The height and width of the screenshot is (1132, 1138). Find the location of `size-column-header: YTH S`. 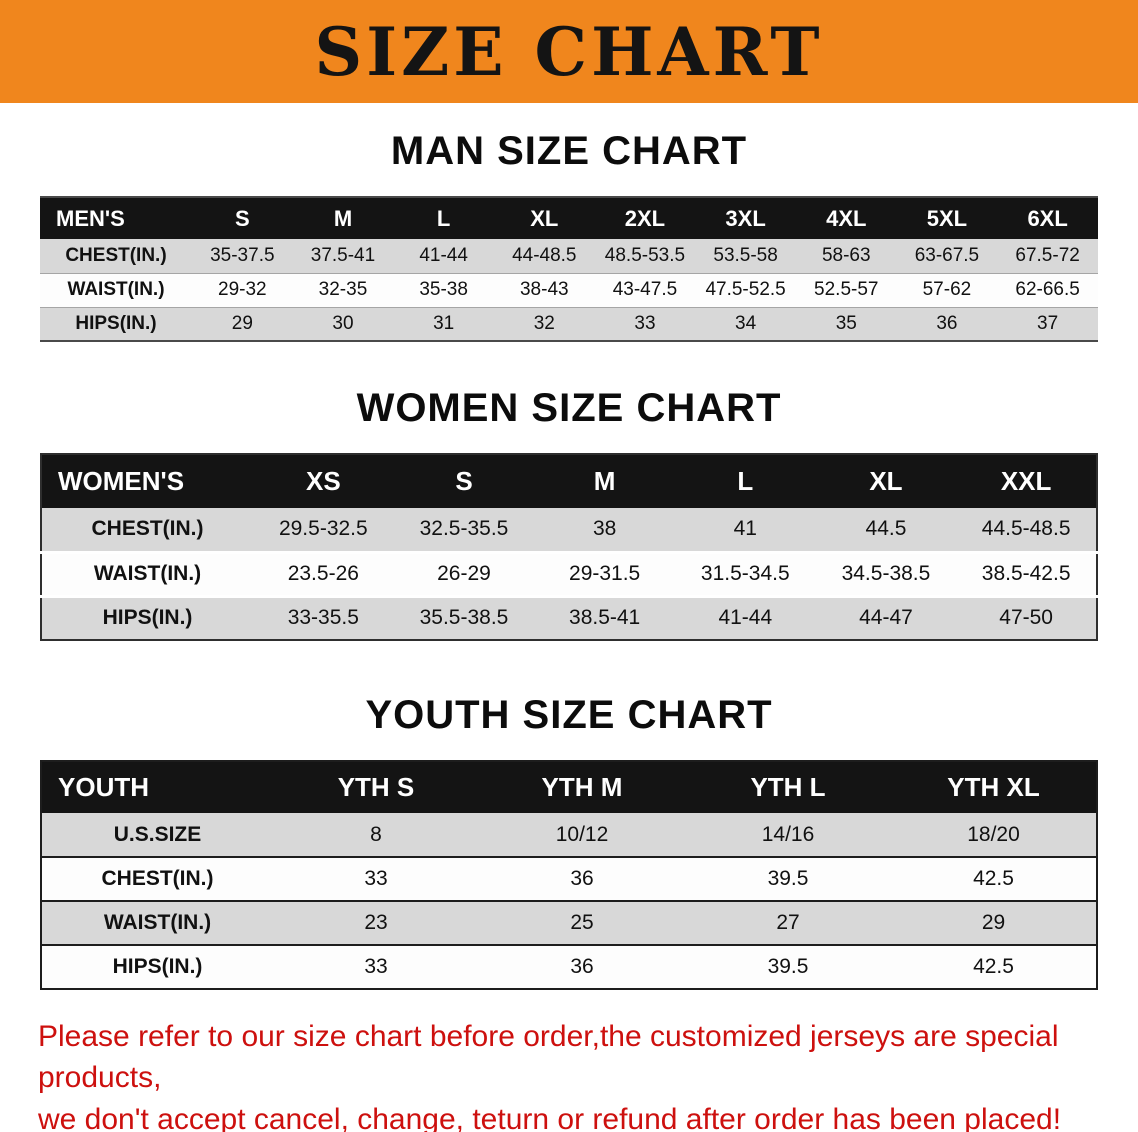

size-column-header: YTH S is located at coordinates (376, 787).